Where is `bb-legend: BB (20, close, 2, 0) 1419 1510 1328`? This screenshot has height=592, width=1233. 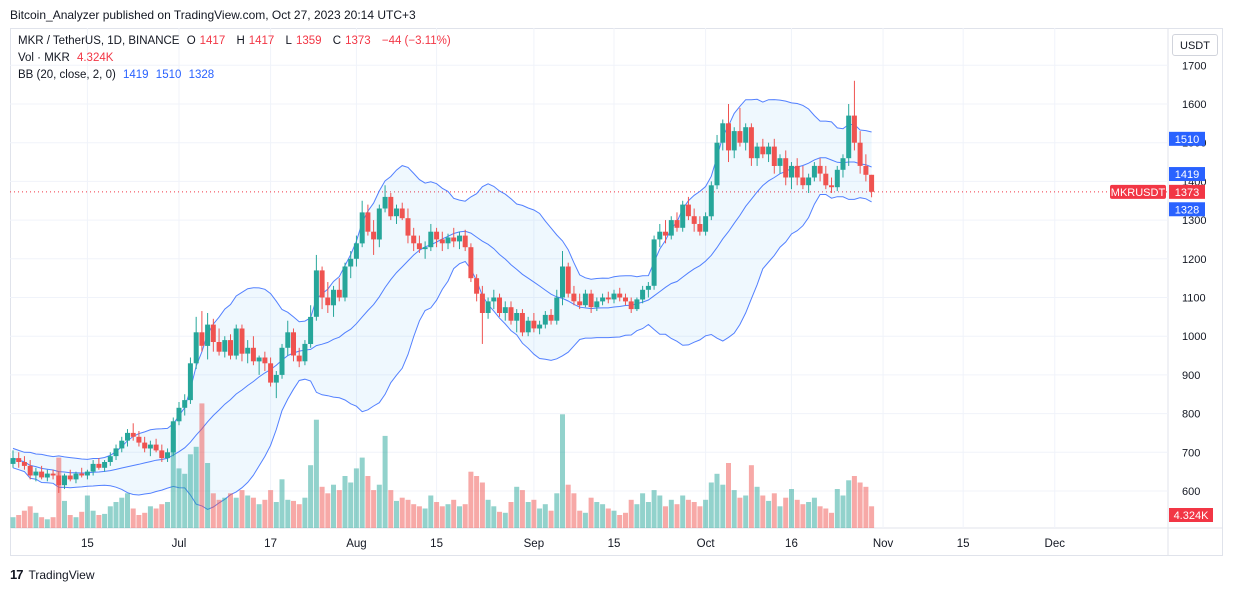 bb-legend: BB (20, close, 2, 0) 1419 1510 1328 is located at coordinates (118, 75).